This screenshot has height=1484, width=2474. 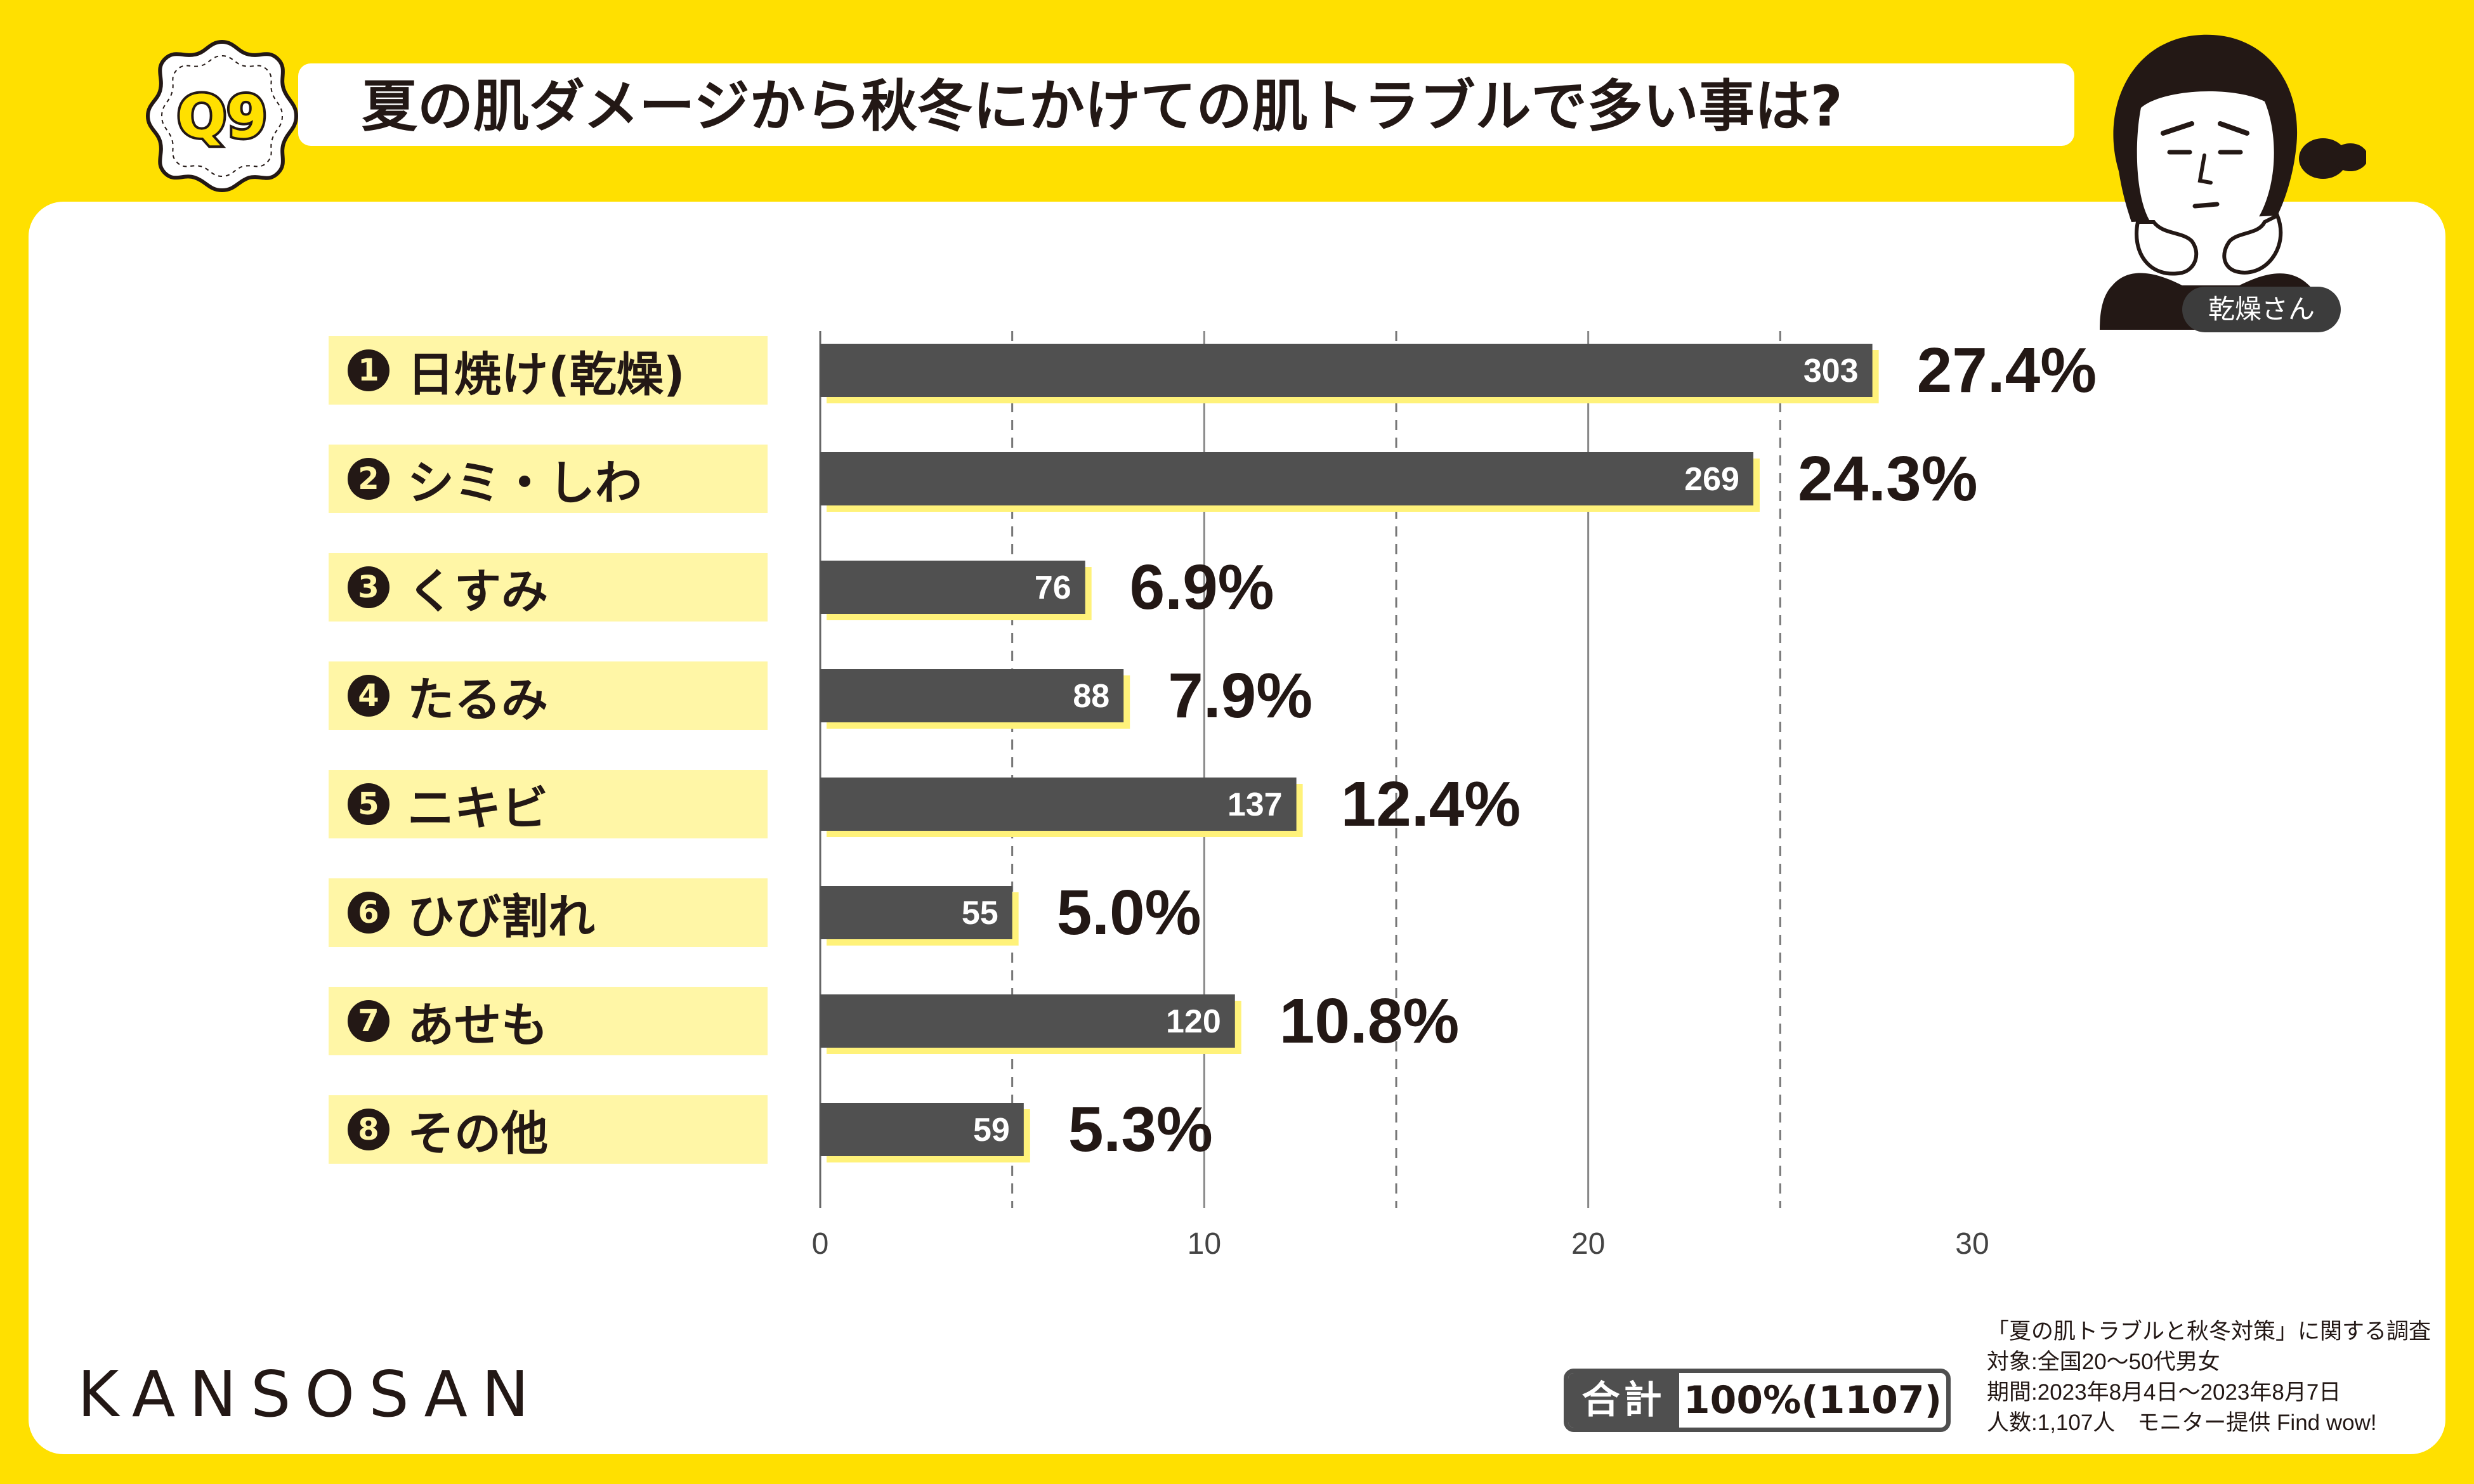 I want to click on question-badge: Q9, so click(x=222, y=116).